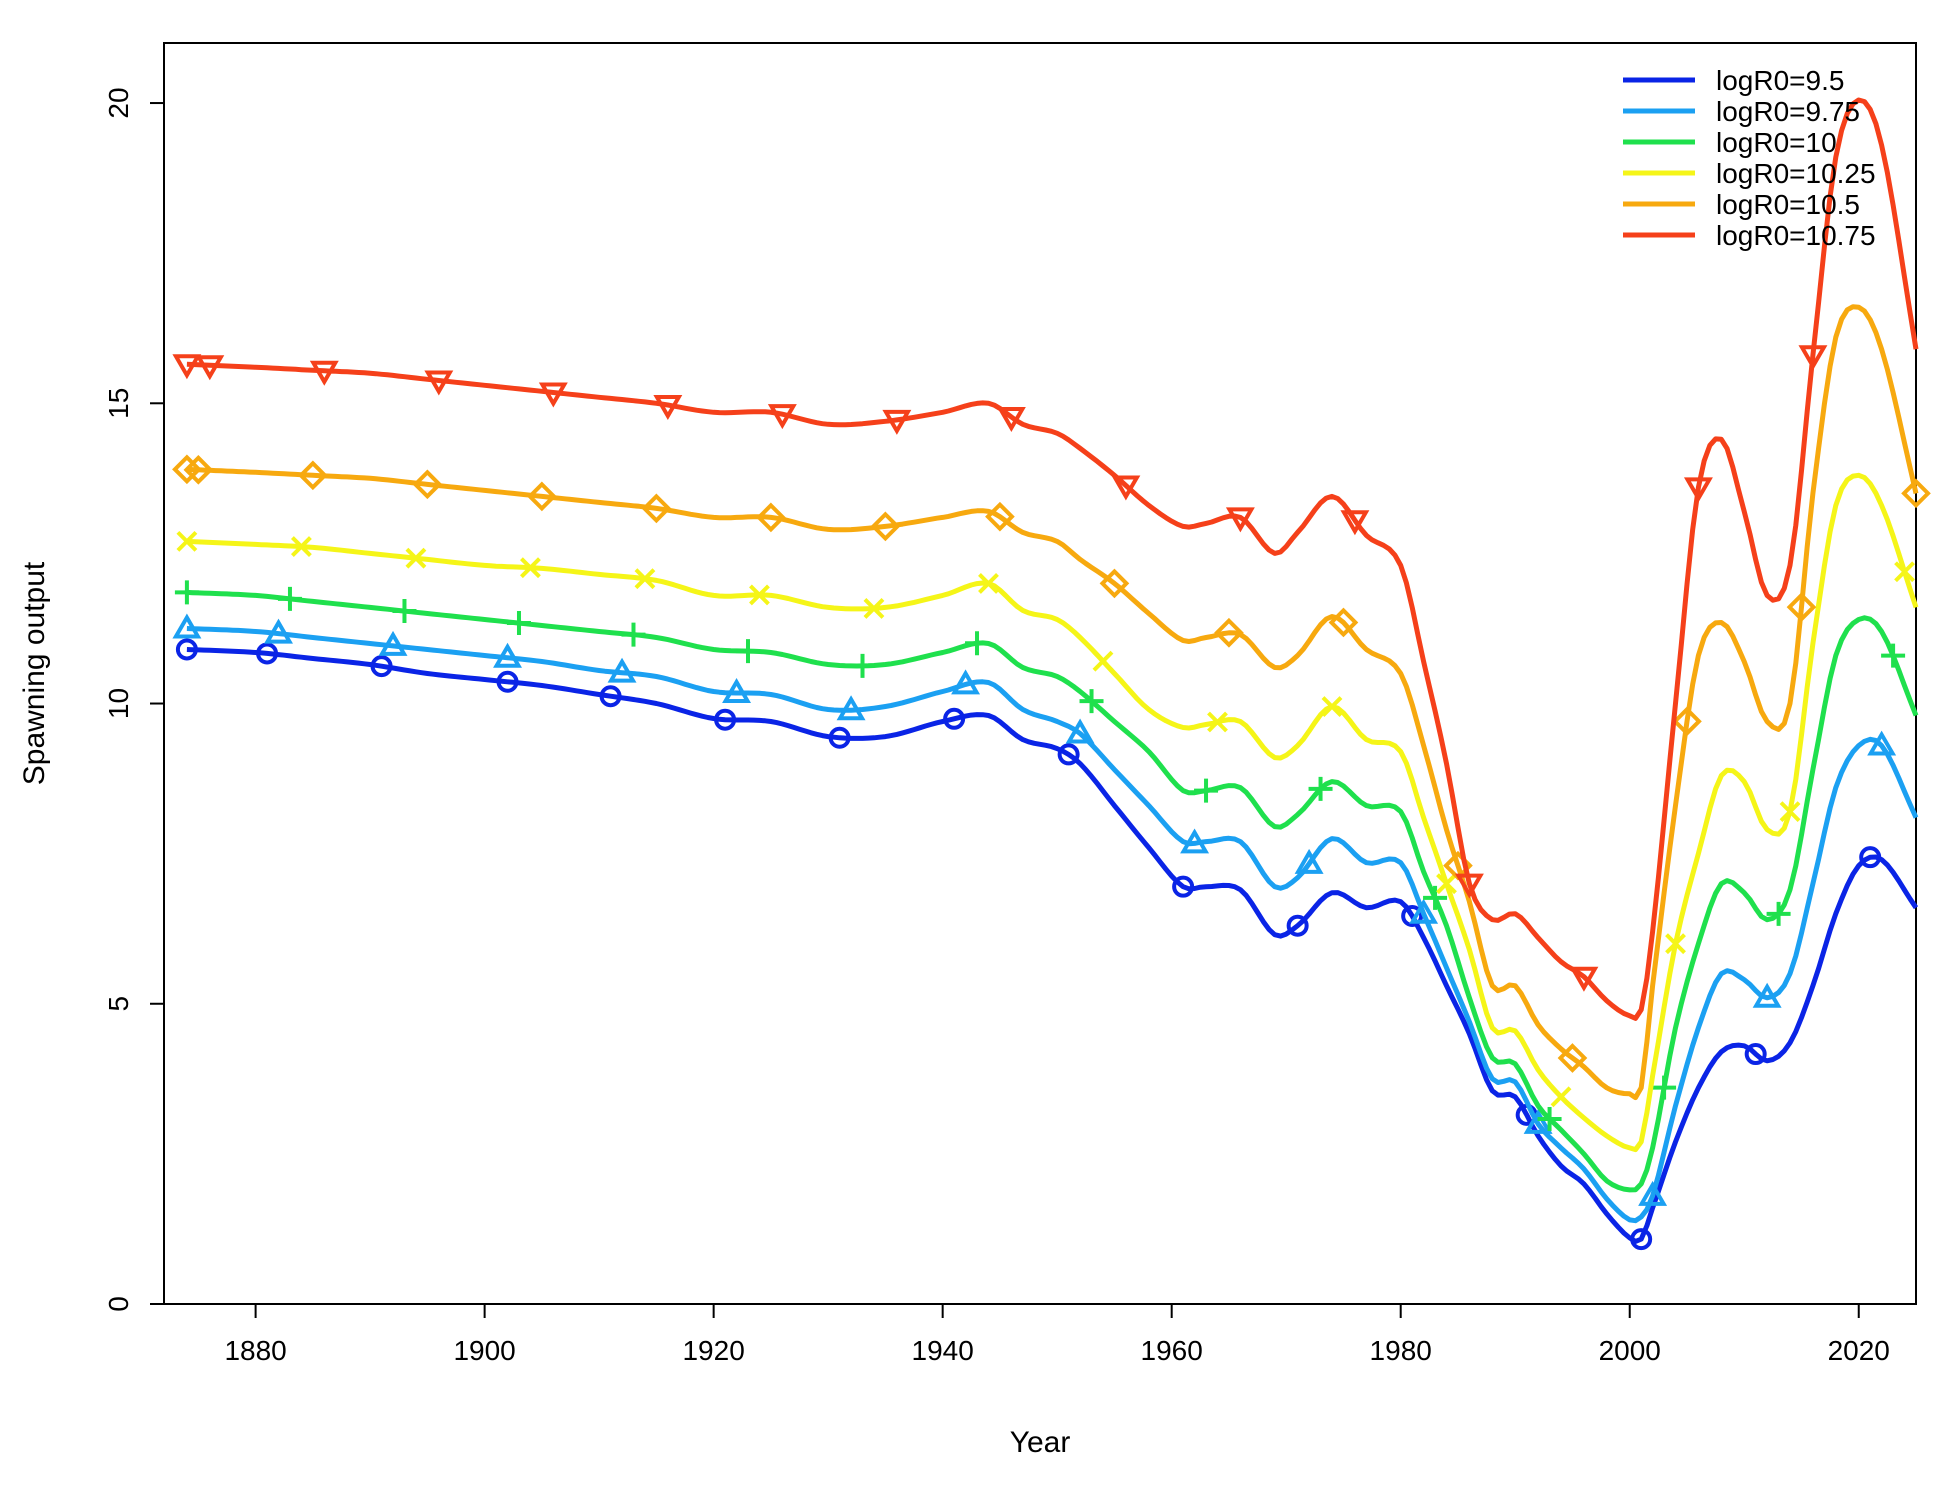  Describe the element at coordinates (1788, 204) in the screenshot. I see `legend-label: logR0=10.5` at that location.